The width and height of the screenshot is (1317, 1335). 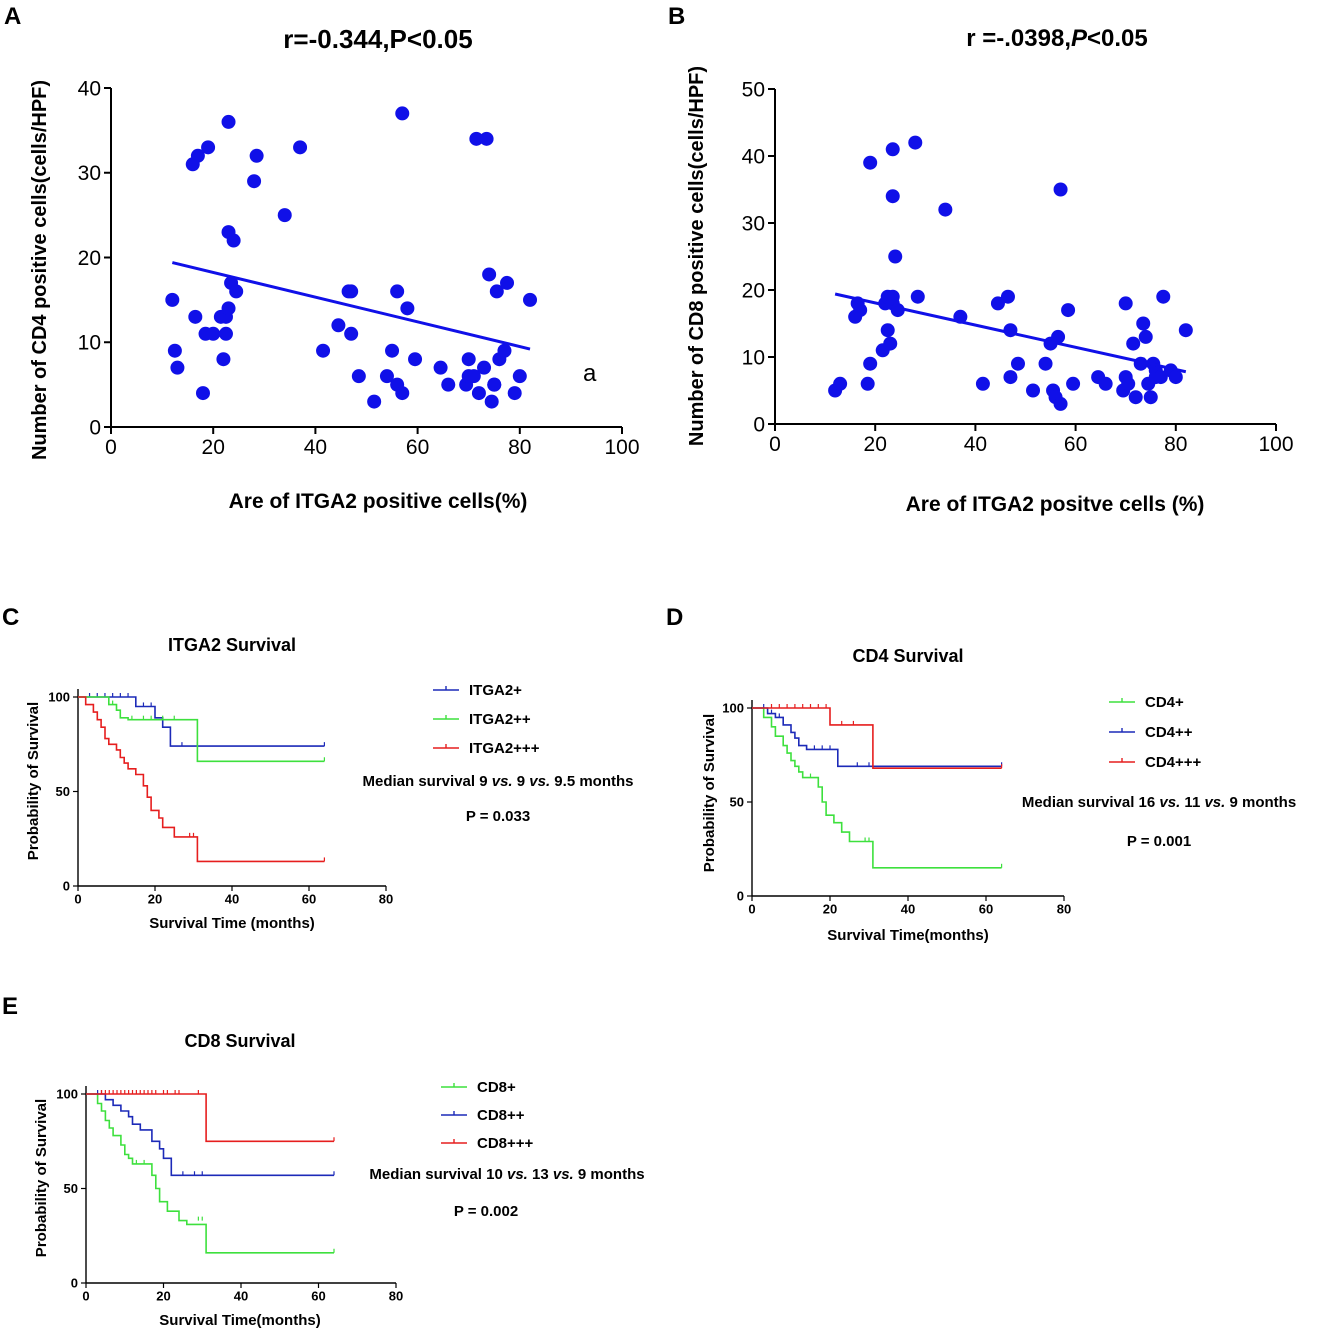 What do you see at coordinates (40, 270) in the screenshot?
I see `panel-a-y-label: Number of CD4 positive cells(cells/HPF)` at bounding box center [40, 270].